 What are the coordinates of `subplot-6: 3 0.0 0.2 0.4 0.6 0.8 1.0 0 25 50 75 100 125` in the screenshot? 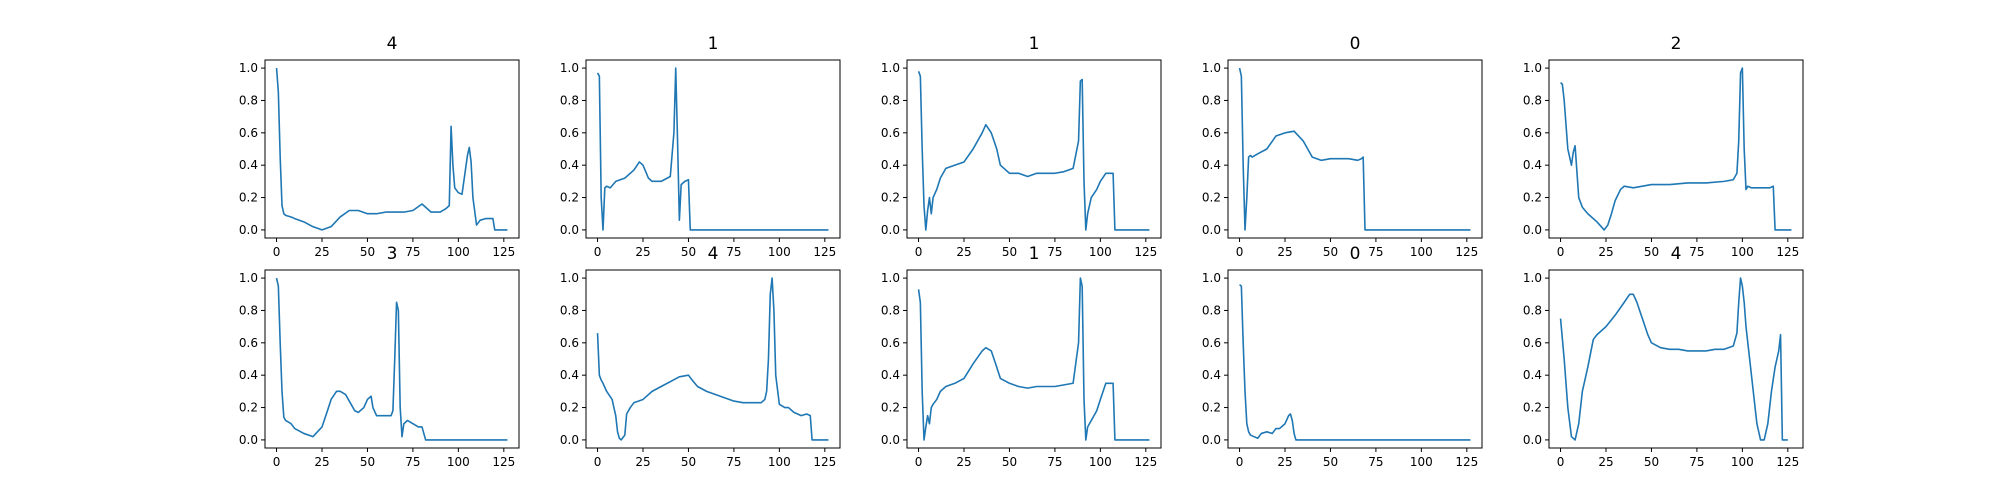 It's located at (373, 362).